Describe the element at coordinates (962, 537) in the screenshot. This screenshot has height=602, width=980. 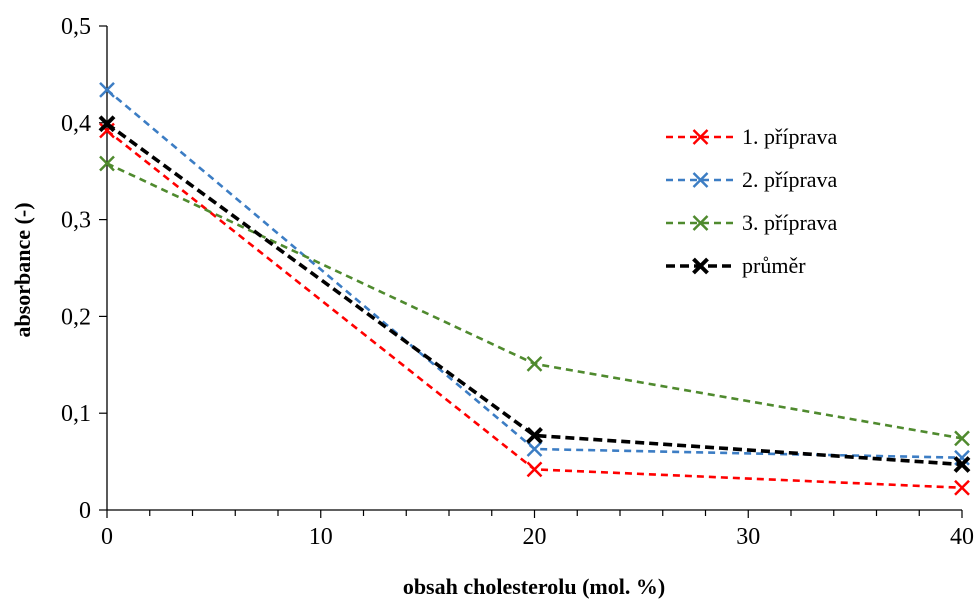
I see `x-tick-label: 40` at that location.